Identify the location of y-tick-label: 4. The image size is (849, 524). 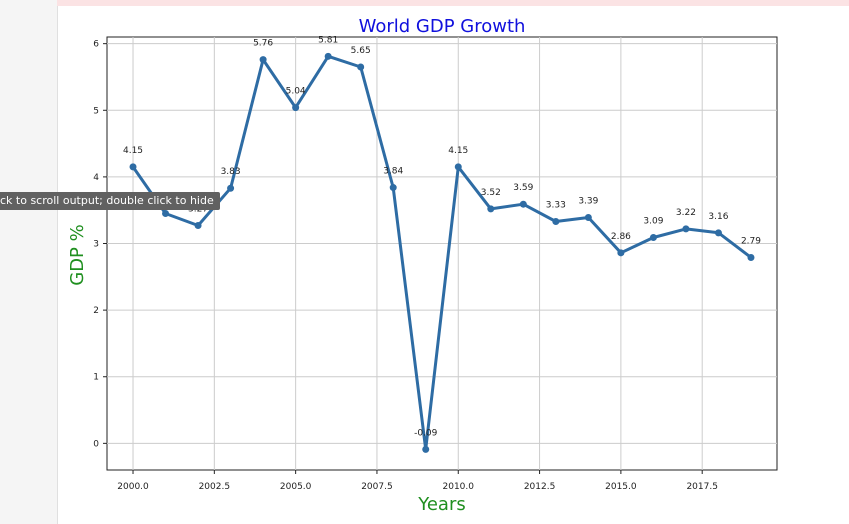
(96, 178).